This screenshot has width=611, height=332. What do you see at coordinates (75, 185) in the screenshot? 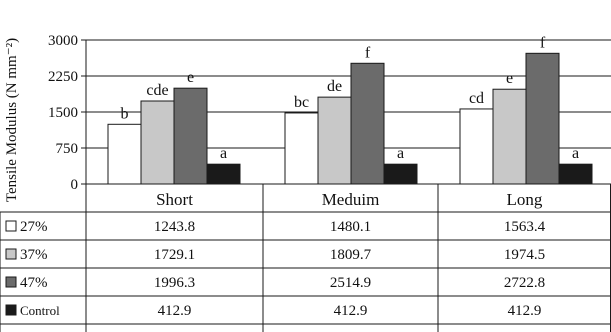
I see `y-tick-label: 0` at bounding box center [75, 185].